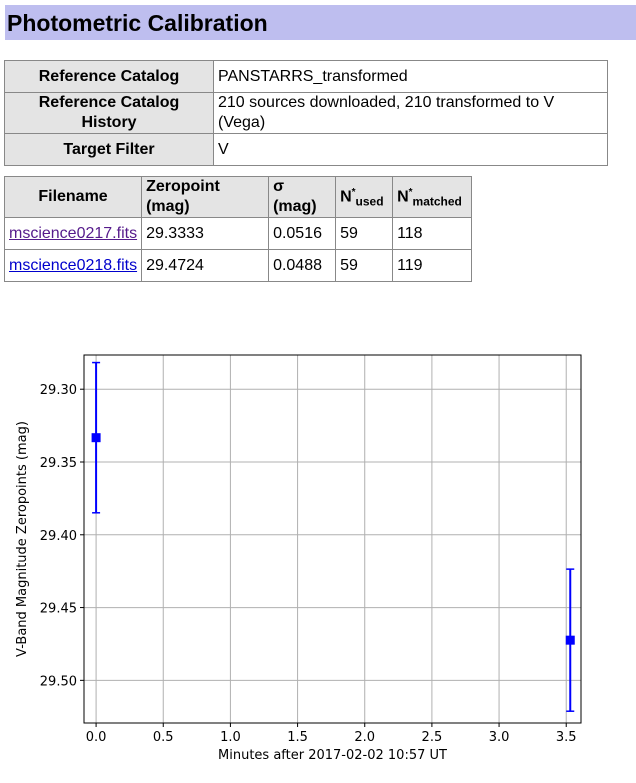 This screenshot has width=636, height=783. Describe the element at coordinates (109, 149) in the screenshot. I see `target-filter-label: Target Filter` at that location.